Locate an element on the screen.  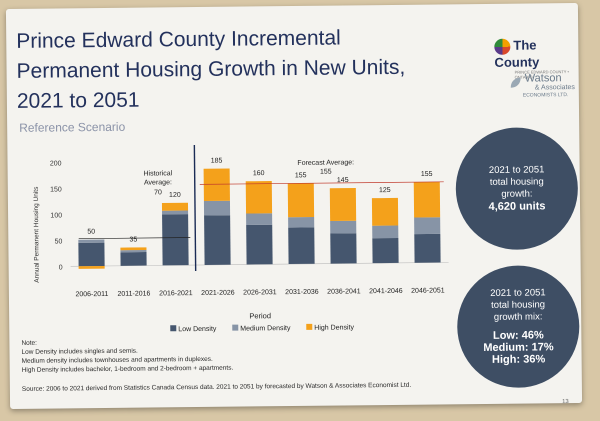
x-axis-label: Period is located at coordinates (260, 315).